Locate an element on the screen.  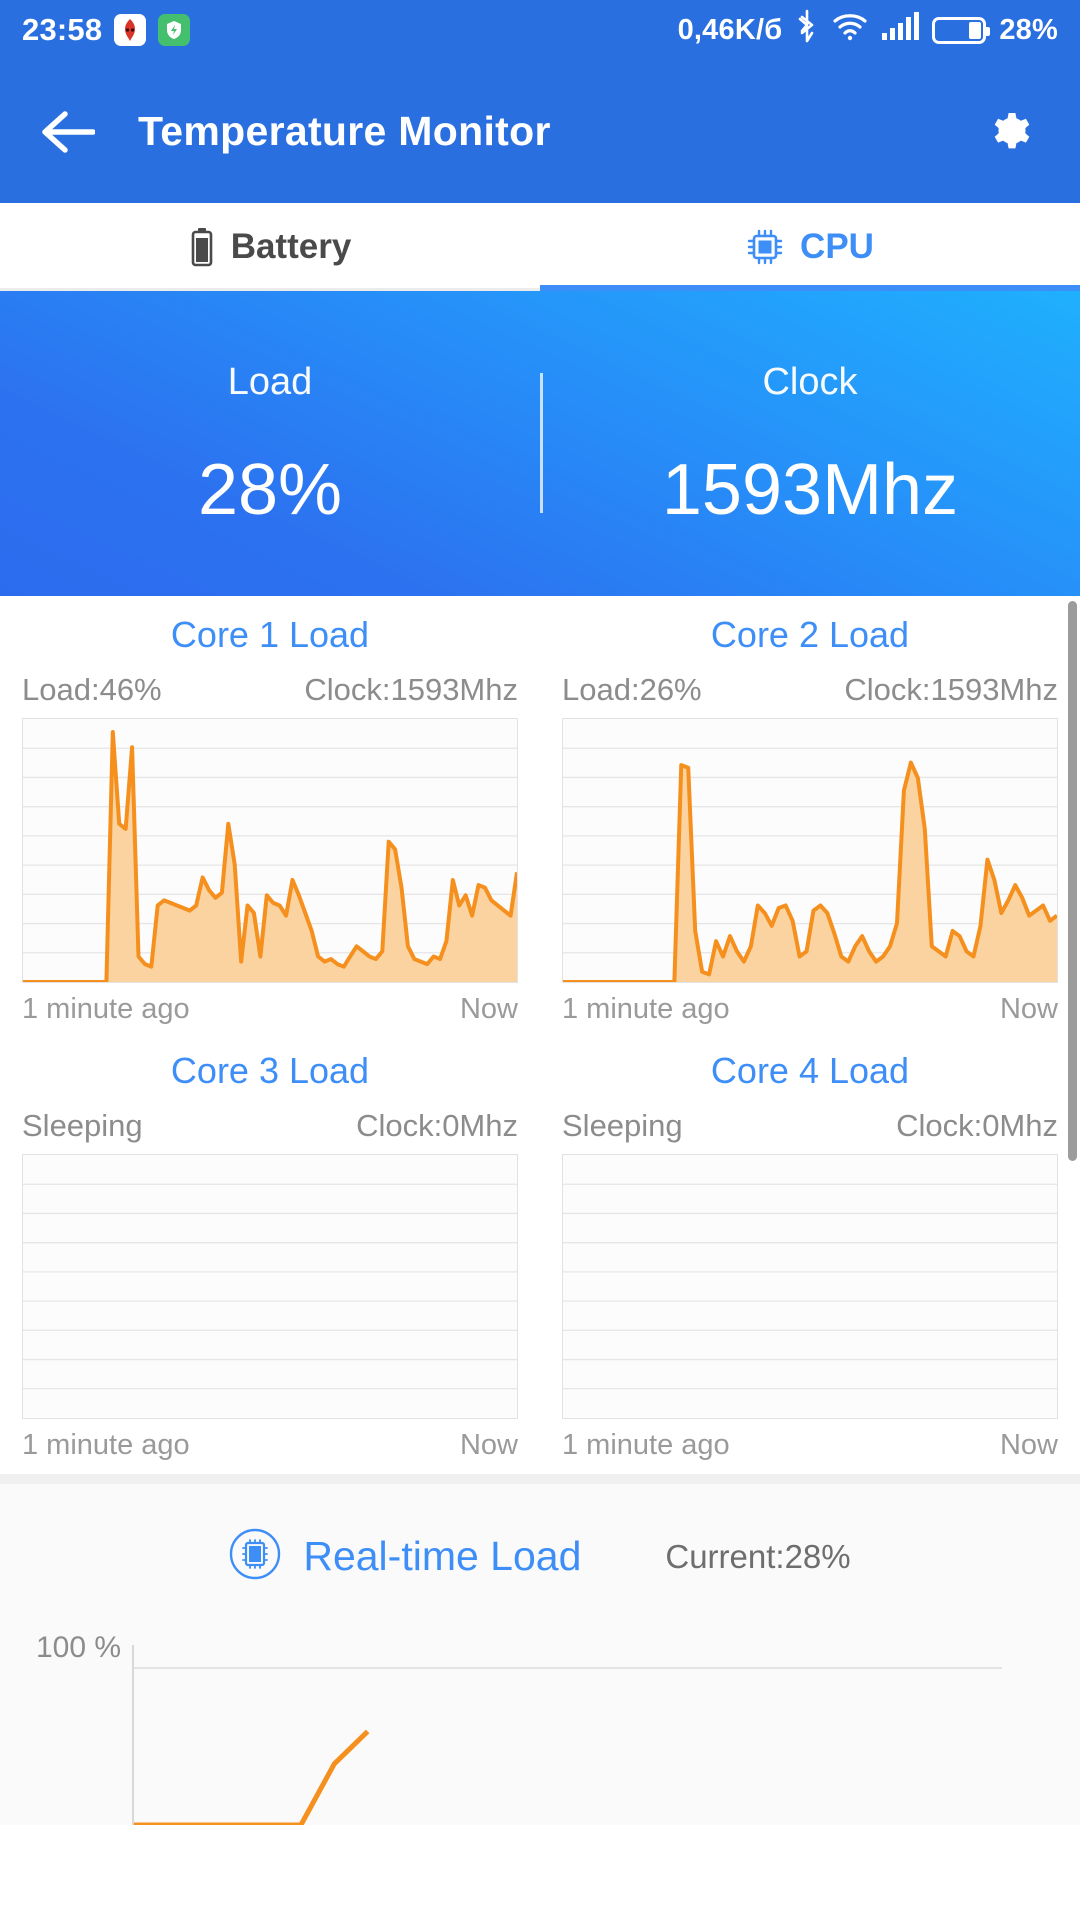
cpu-load-label: Load is located at coordinates (270, 382).